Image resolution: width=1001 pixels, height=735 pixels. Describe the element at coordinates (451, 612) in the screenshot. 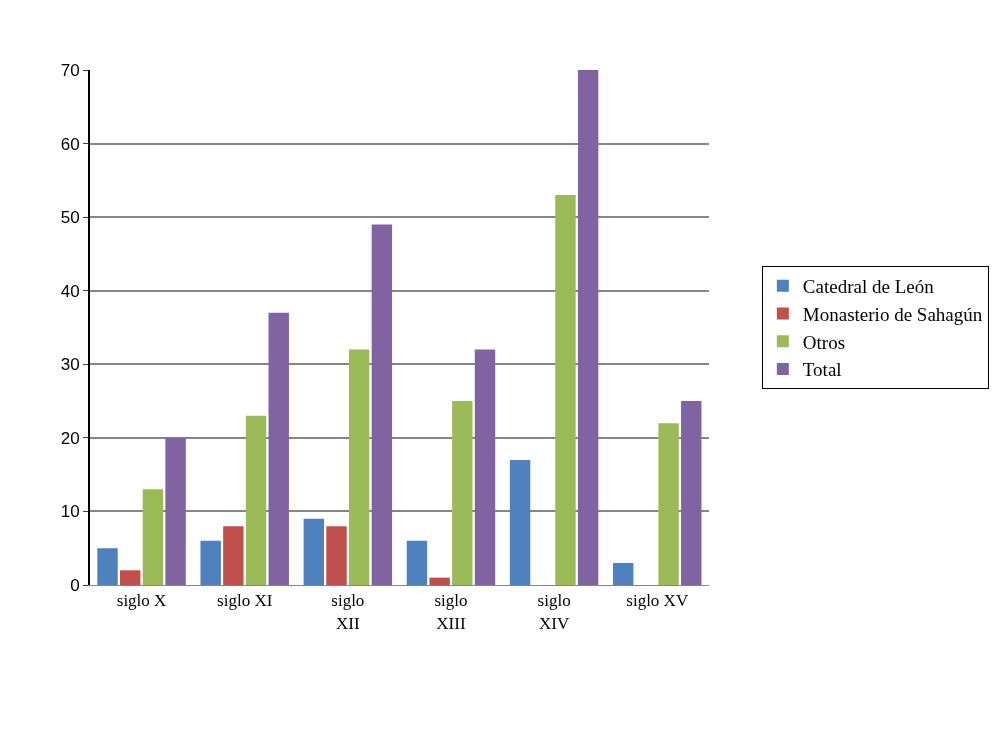

I see `x-tick-label: siglo XIII` at that location.